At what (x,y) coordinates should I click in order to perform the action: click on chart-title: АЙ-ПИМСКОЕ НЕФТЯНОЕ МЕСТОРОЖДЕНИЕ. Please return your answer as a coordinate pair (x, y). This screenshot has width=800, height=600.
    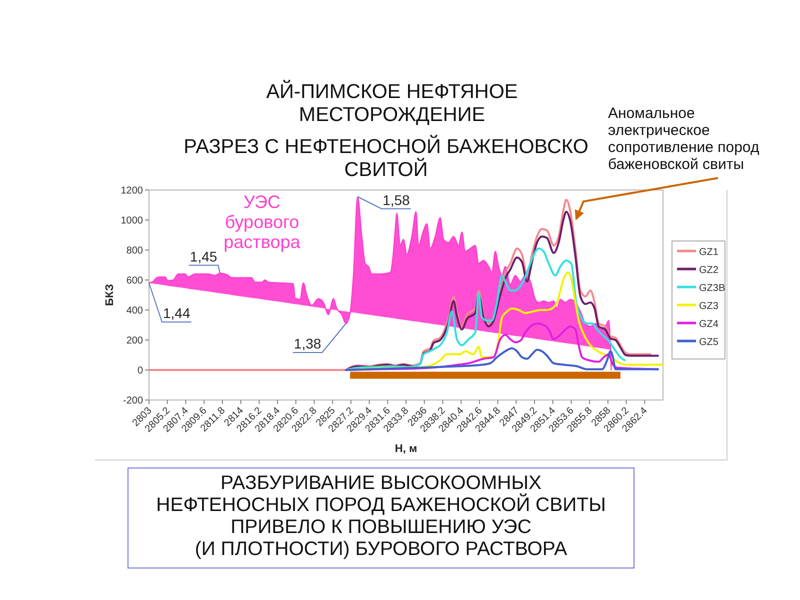
    Looking at the image, I should click on (392, 102).